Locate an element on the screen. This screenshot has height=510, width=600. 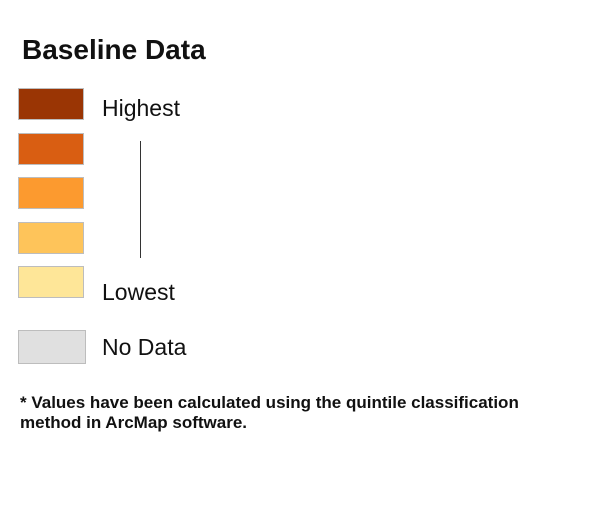
legend-title: Baseline Data is located at coordinates (114, 49).